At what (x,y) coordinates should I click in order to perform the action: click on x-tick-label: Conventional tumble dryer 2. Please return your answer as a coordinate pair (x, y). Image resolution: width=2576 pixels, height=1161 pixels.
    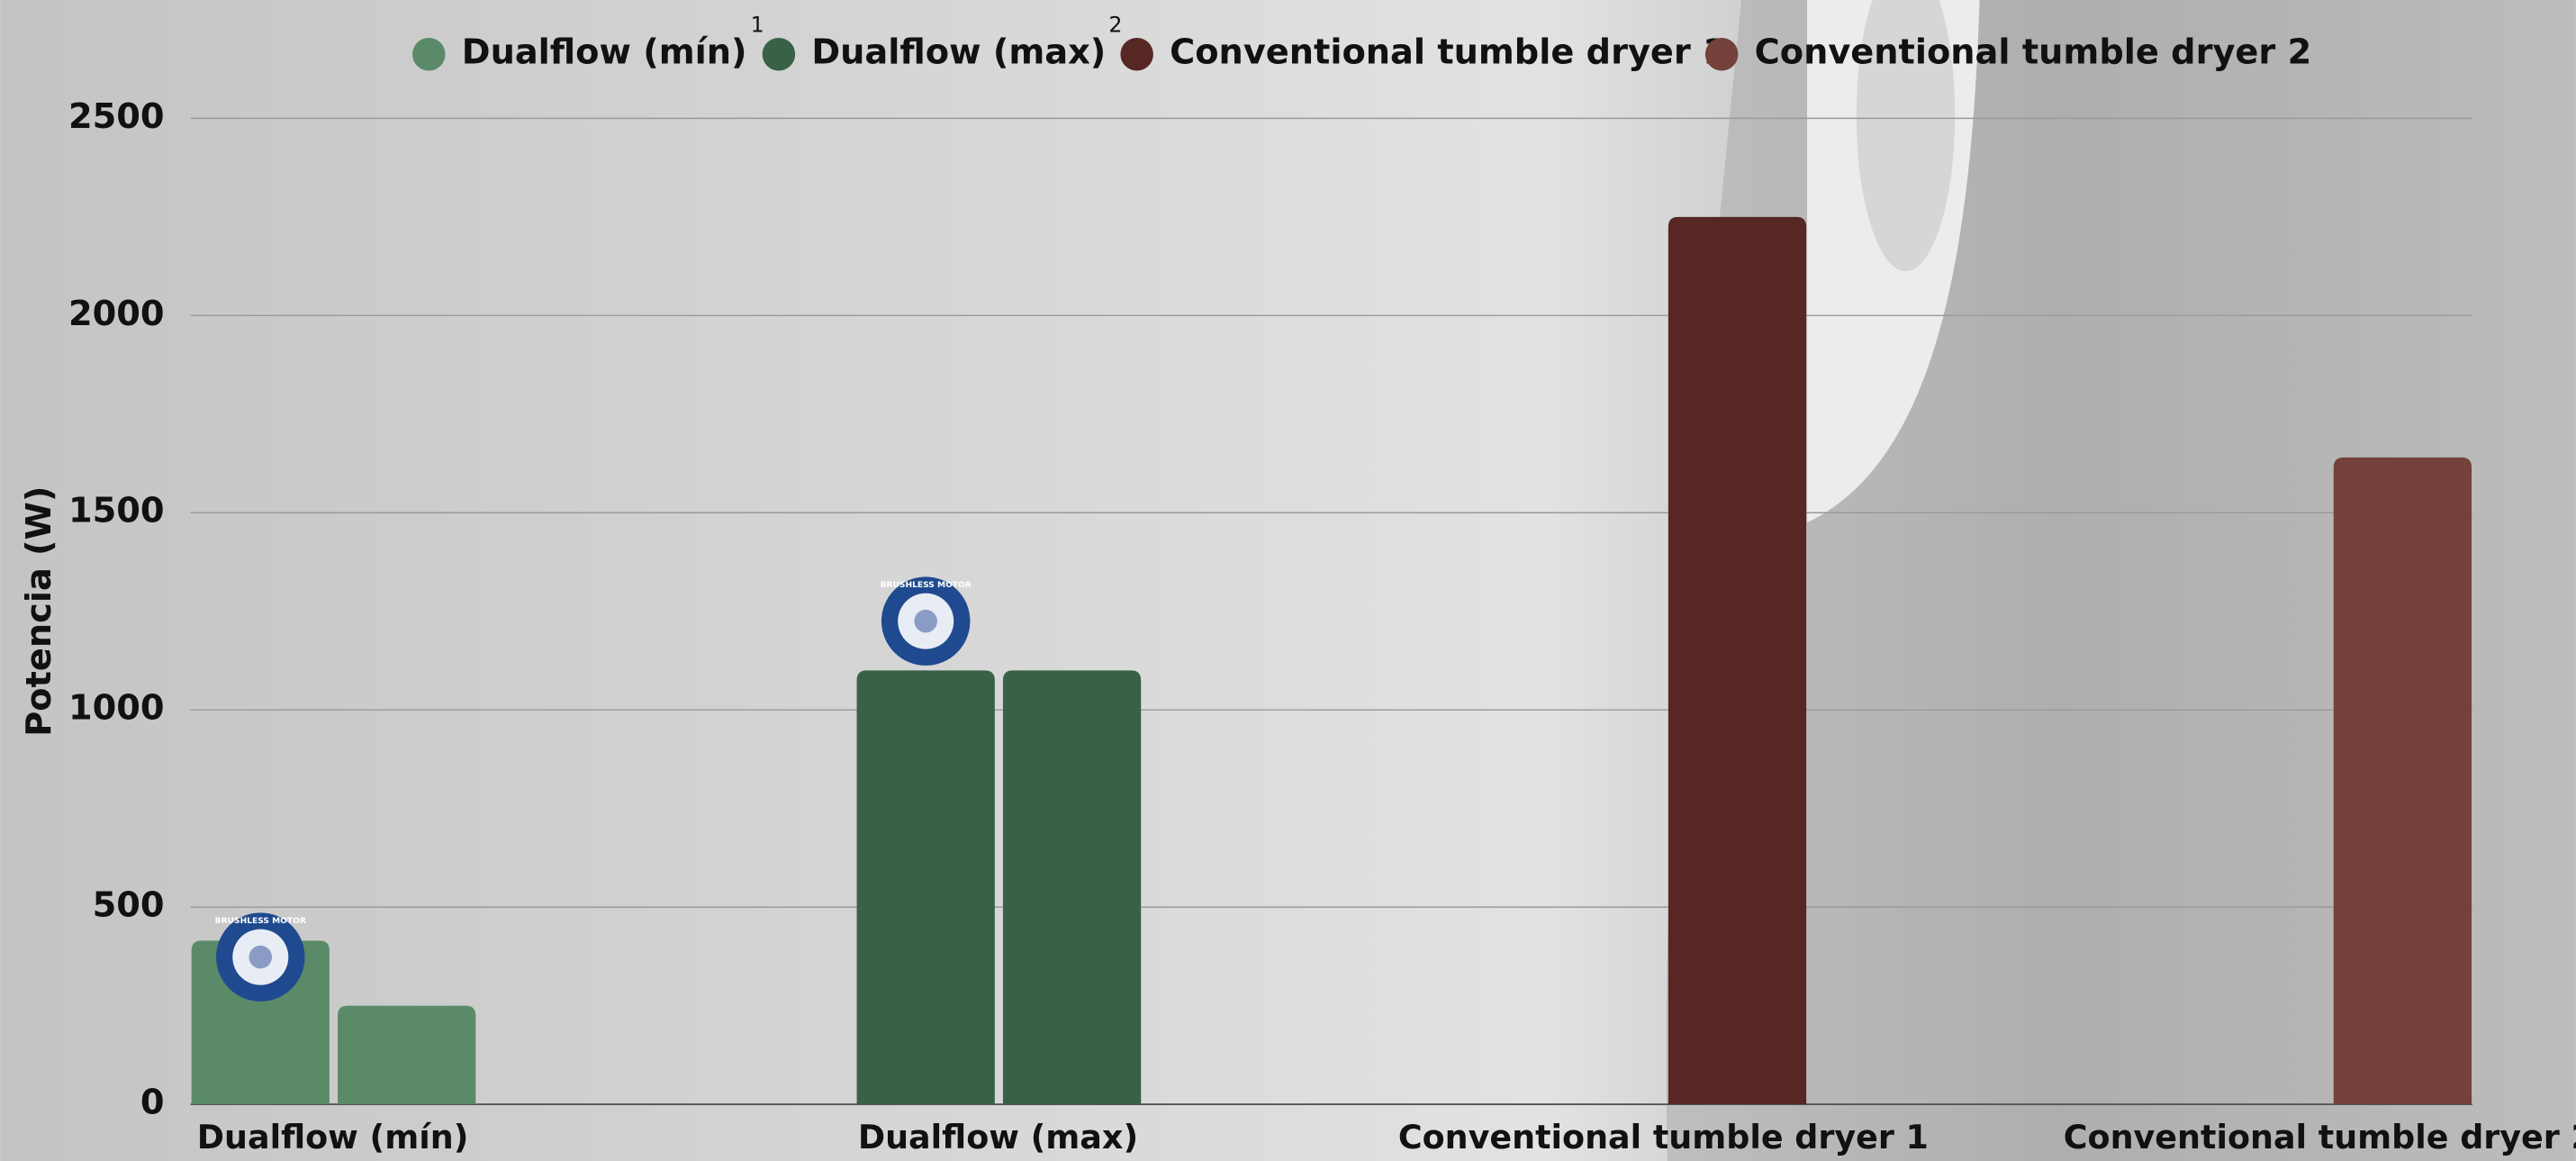
    Looking at the image, I should click on (2320, 1137).